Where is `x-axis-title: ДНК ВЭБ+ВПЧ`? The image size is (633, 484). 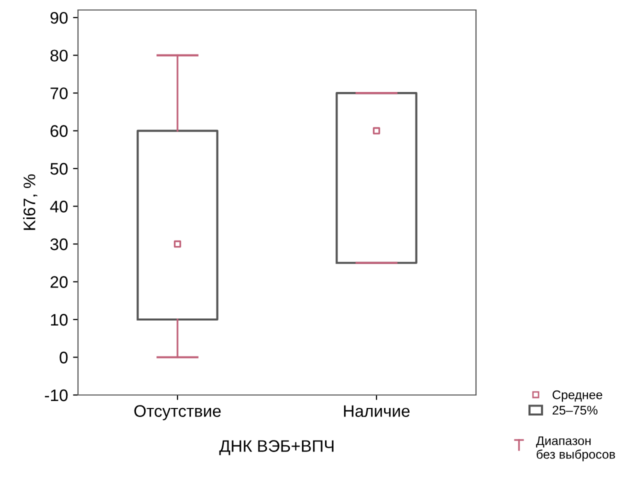
x-axis-title: ДНК ВЭБ+ВПЧ is located at coordinates (276, 448).